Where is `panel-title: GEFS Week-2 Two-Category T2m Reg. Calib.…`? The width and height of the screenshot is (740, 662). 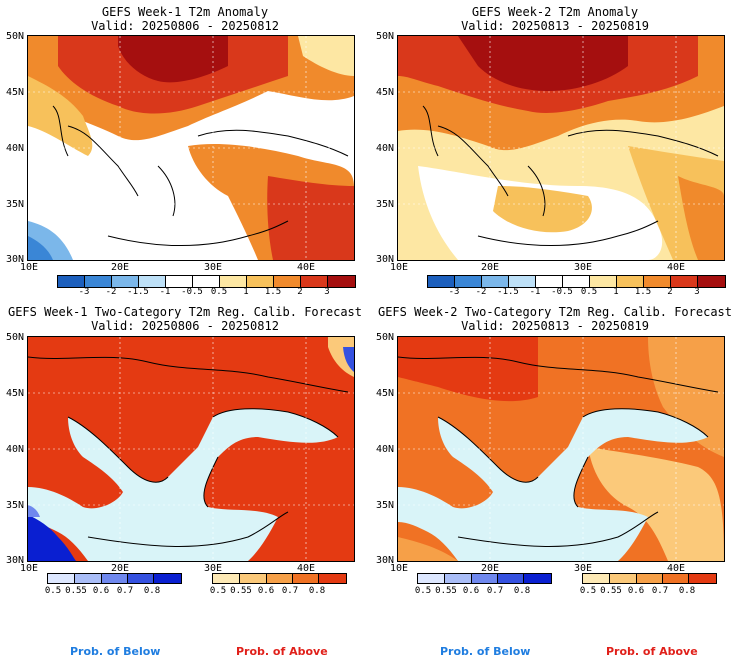 panel-title: GEFS Week-2 Two-Category T2m Reg. Calib.… is located at coordinates (554, 312).